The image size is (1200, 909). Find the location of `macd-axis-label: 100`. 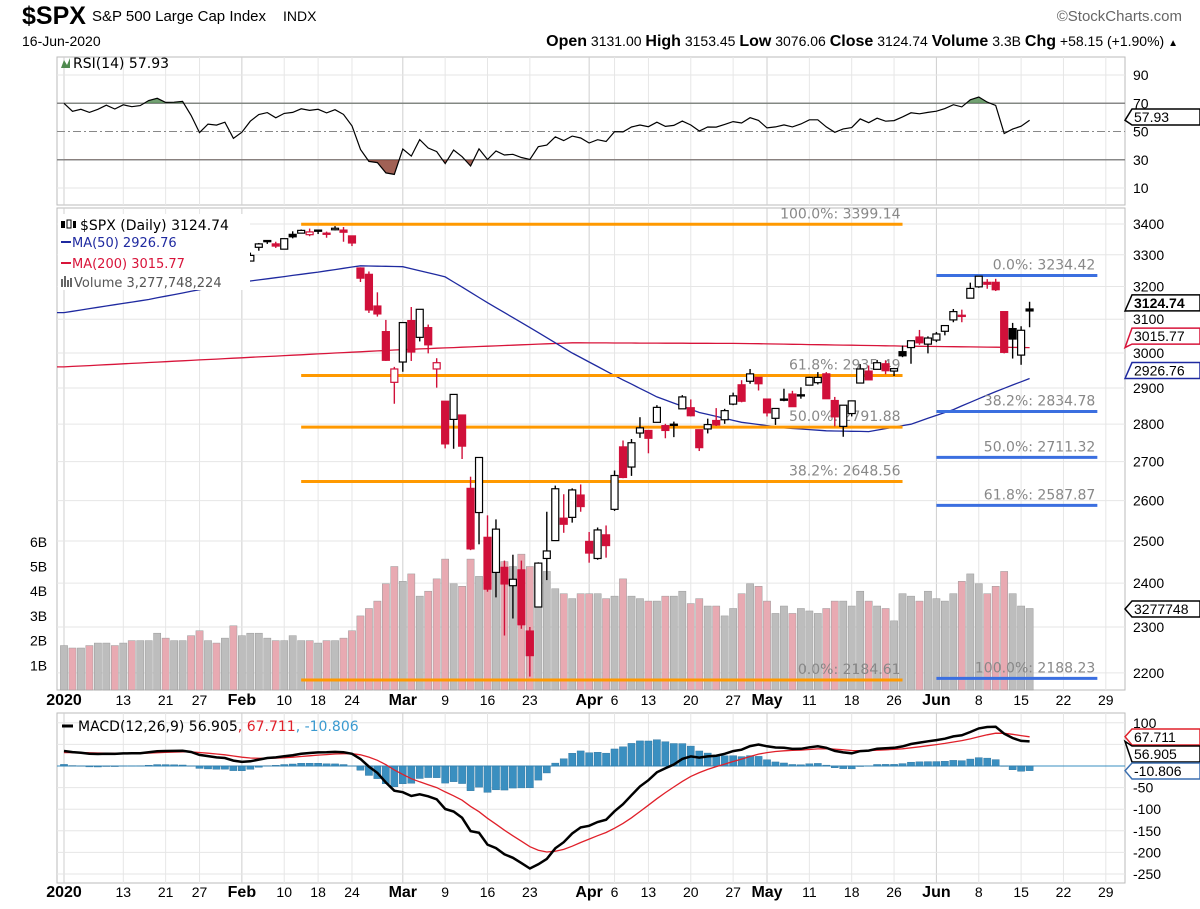

macd-axis-label: 100 is located at coordinates (1145, 723).